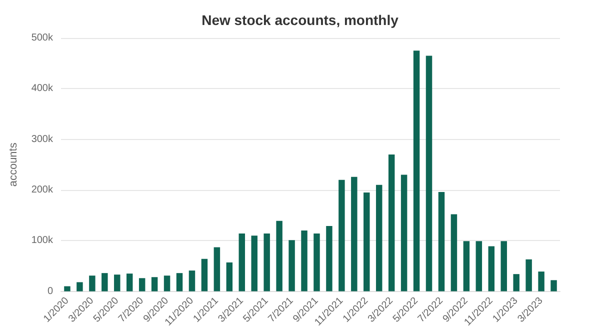  Describe the element at coordinates (300, 20) in the screenshot. I see `chart-title: New stock accounts, monthly` at that location.